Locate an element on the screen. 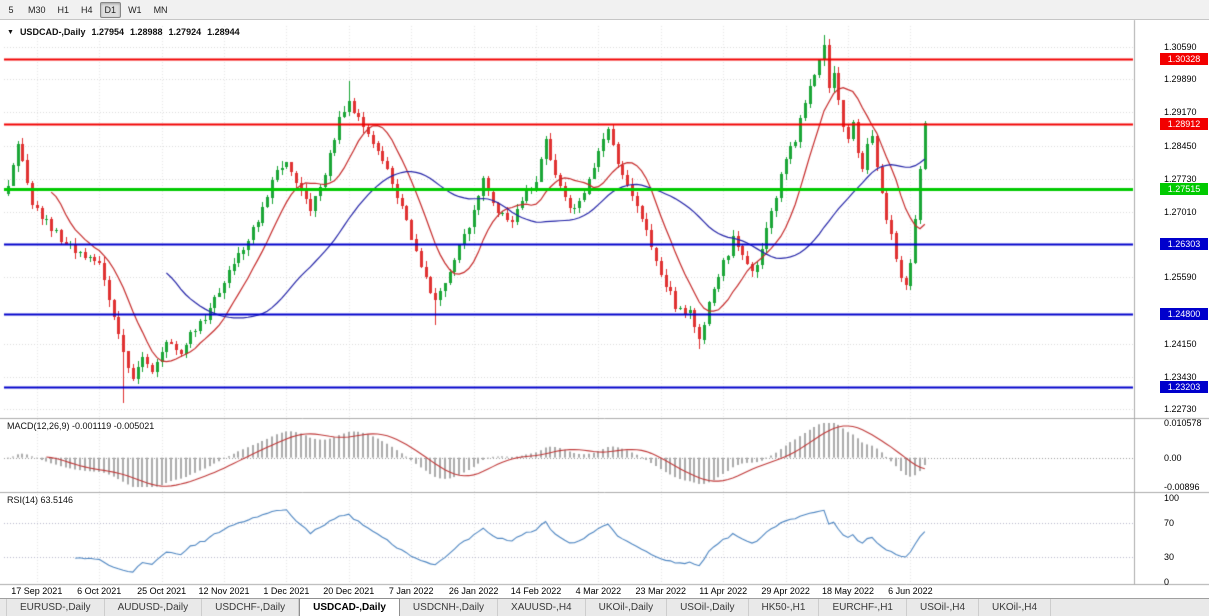  timeframe-button-MN: MN is located at coordinates (160, 9).